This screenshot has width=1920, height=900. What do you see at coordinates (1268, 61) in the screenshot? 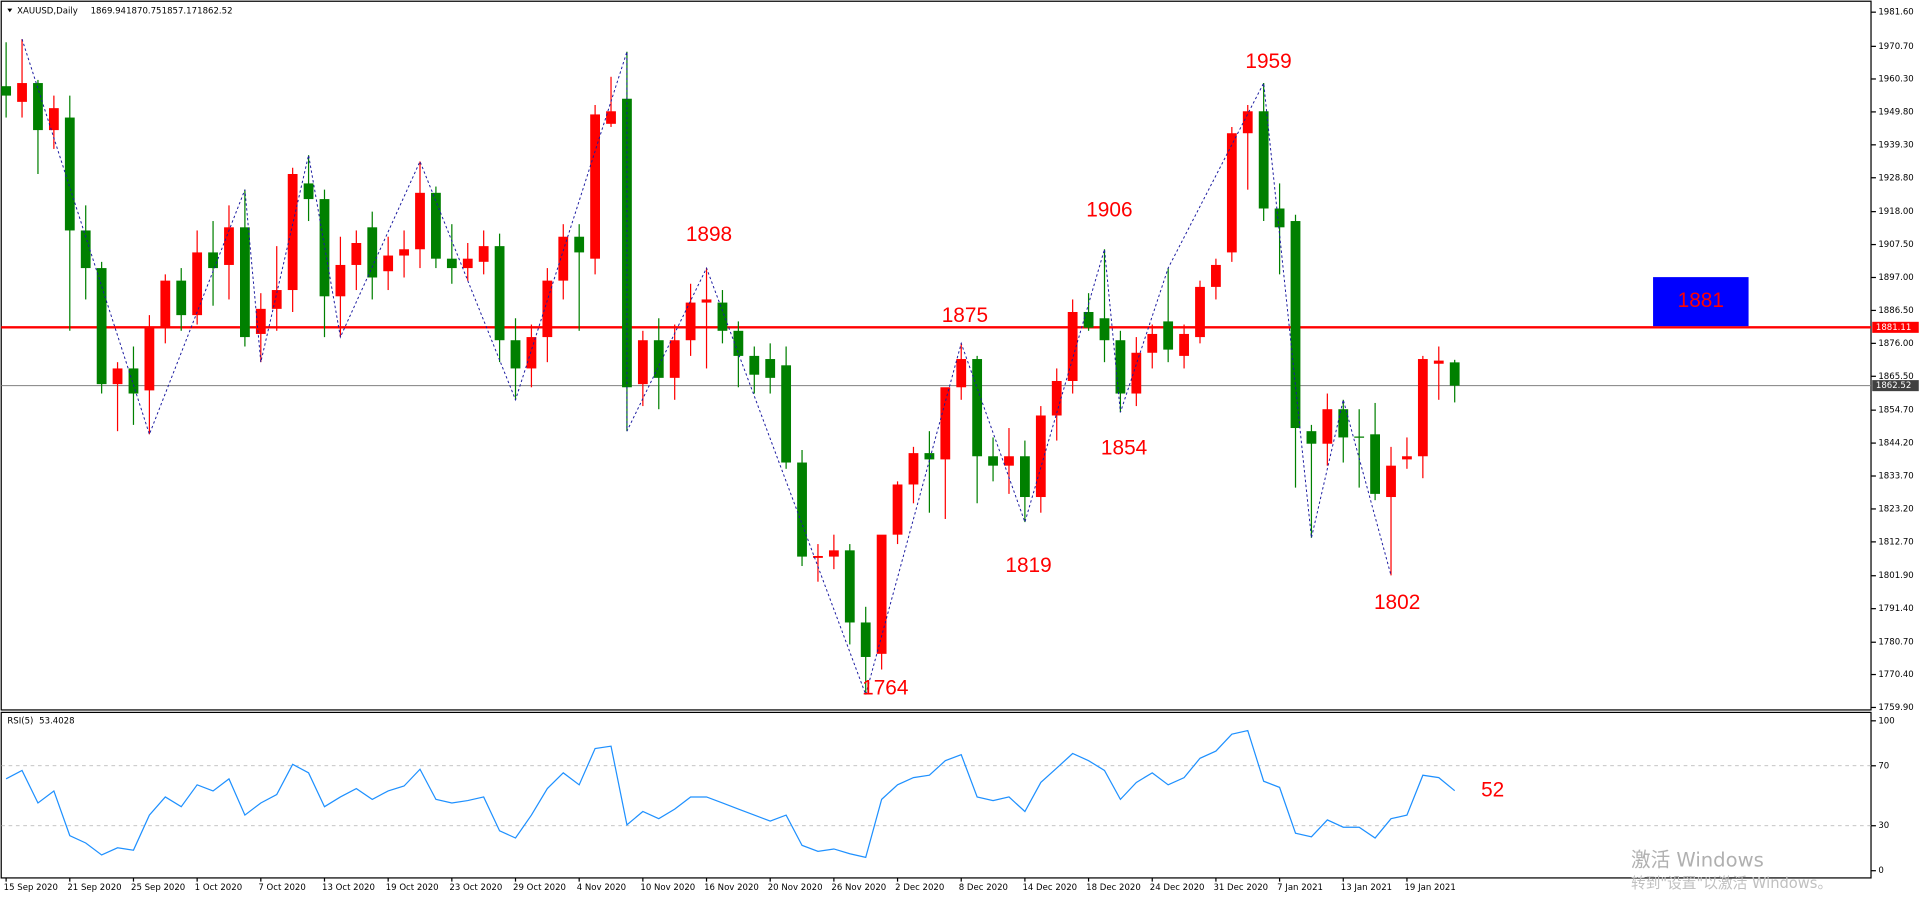
I see `annotation: 1959` at bounding box center [1268, 61].